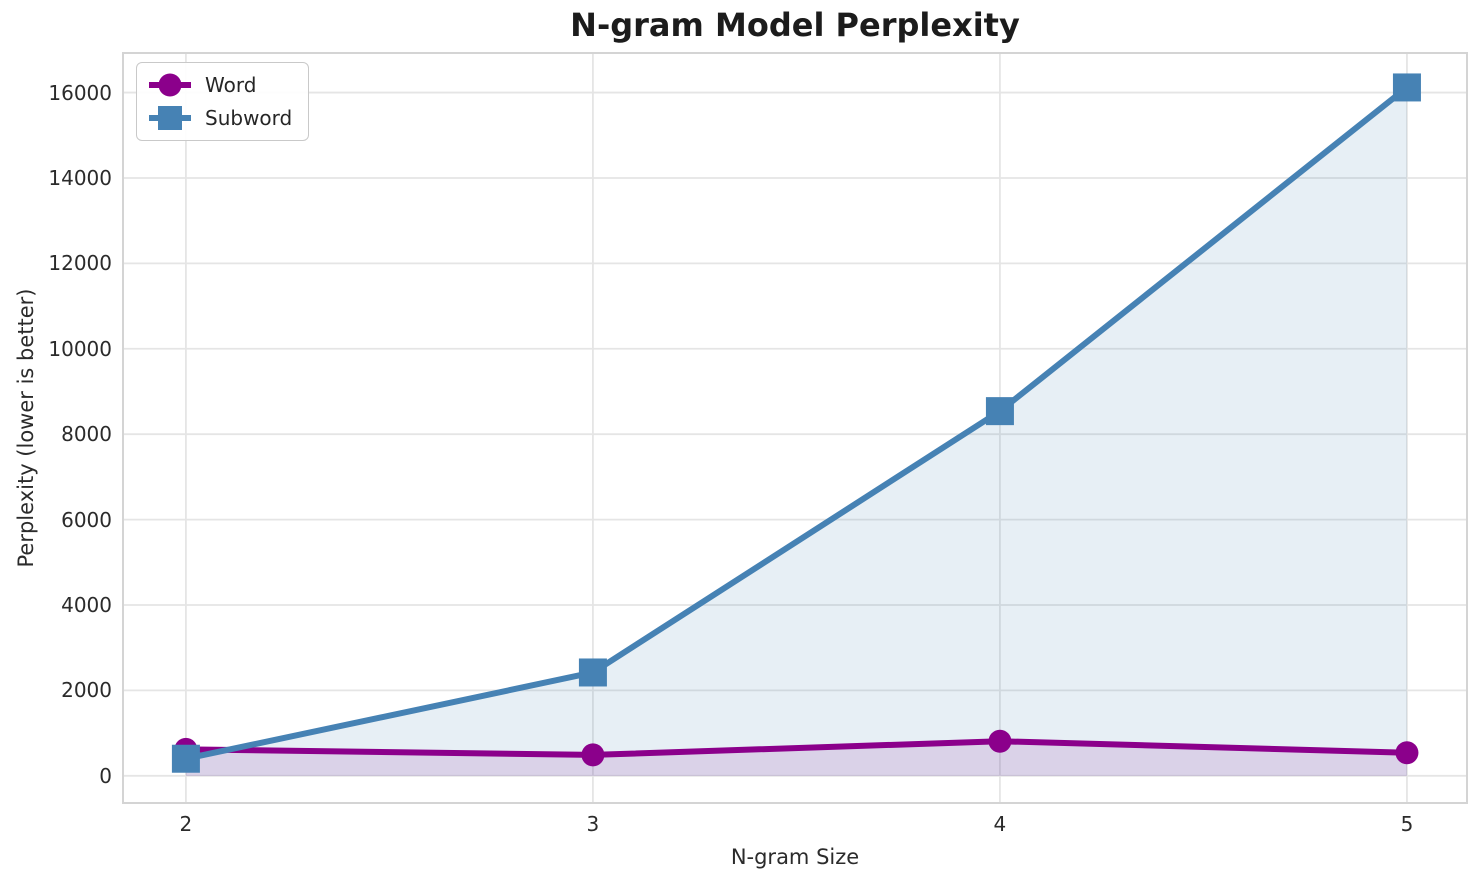  I want to click on legend-label: Subword, so click(249, 118).